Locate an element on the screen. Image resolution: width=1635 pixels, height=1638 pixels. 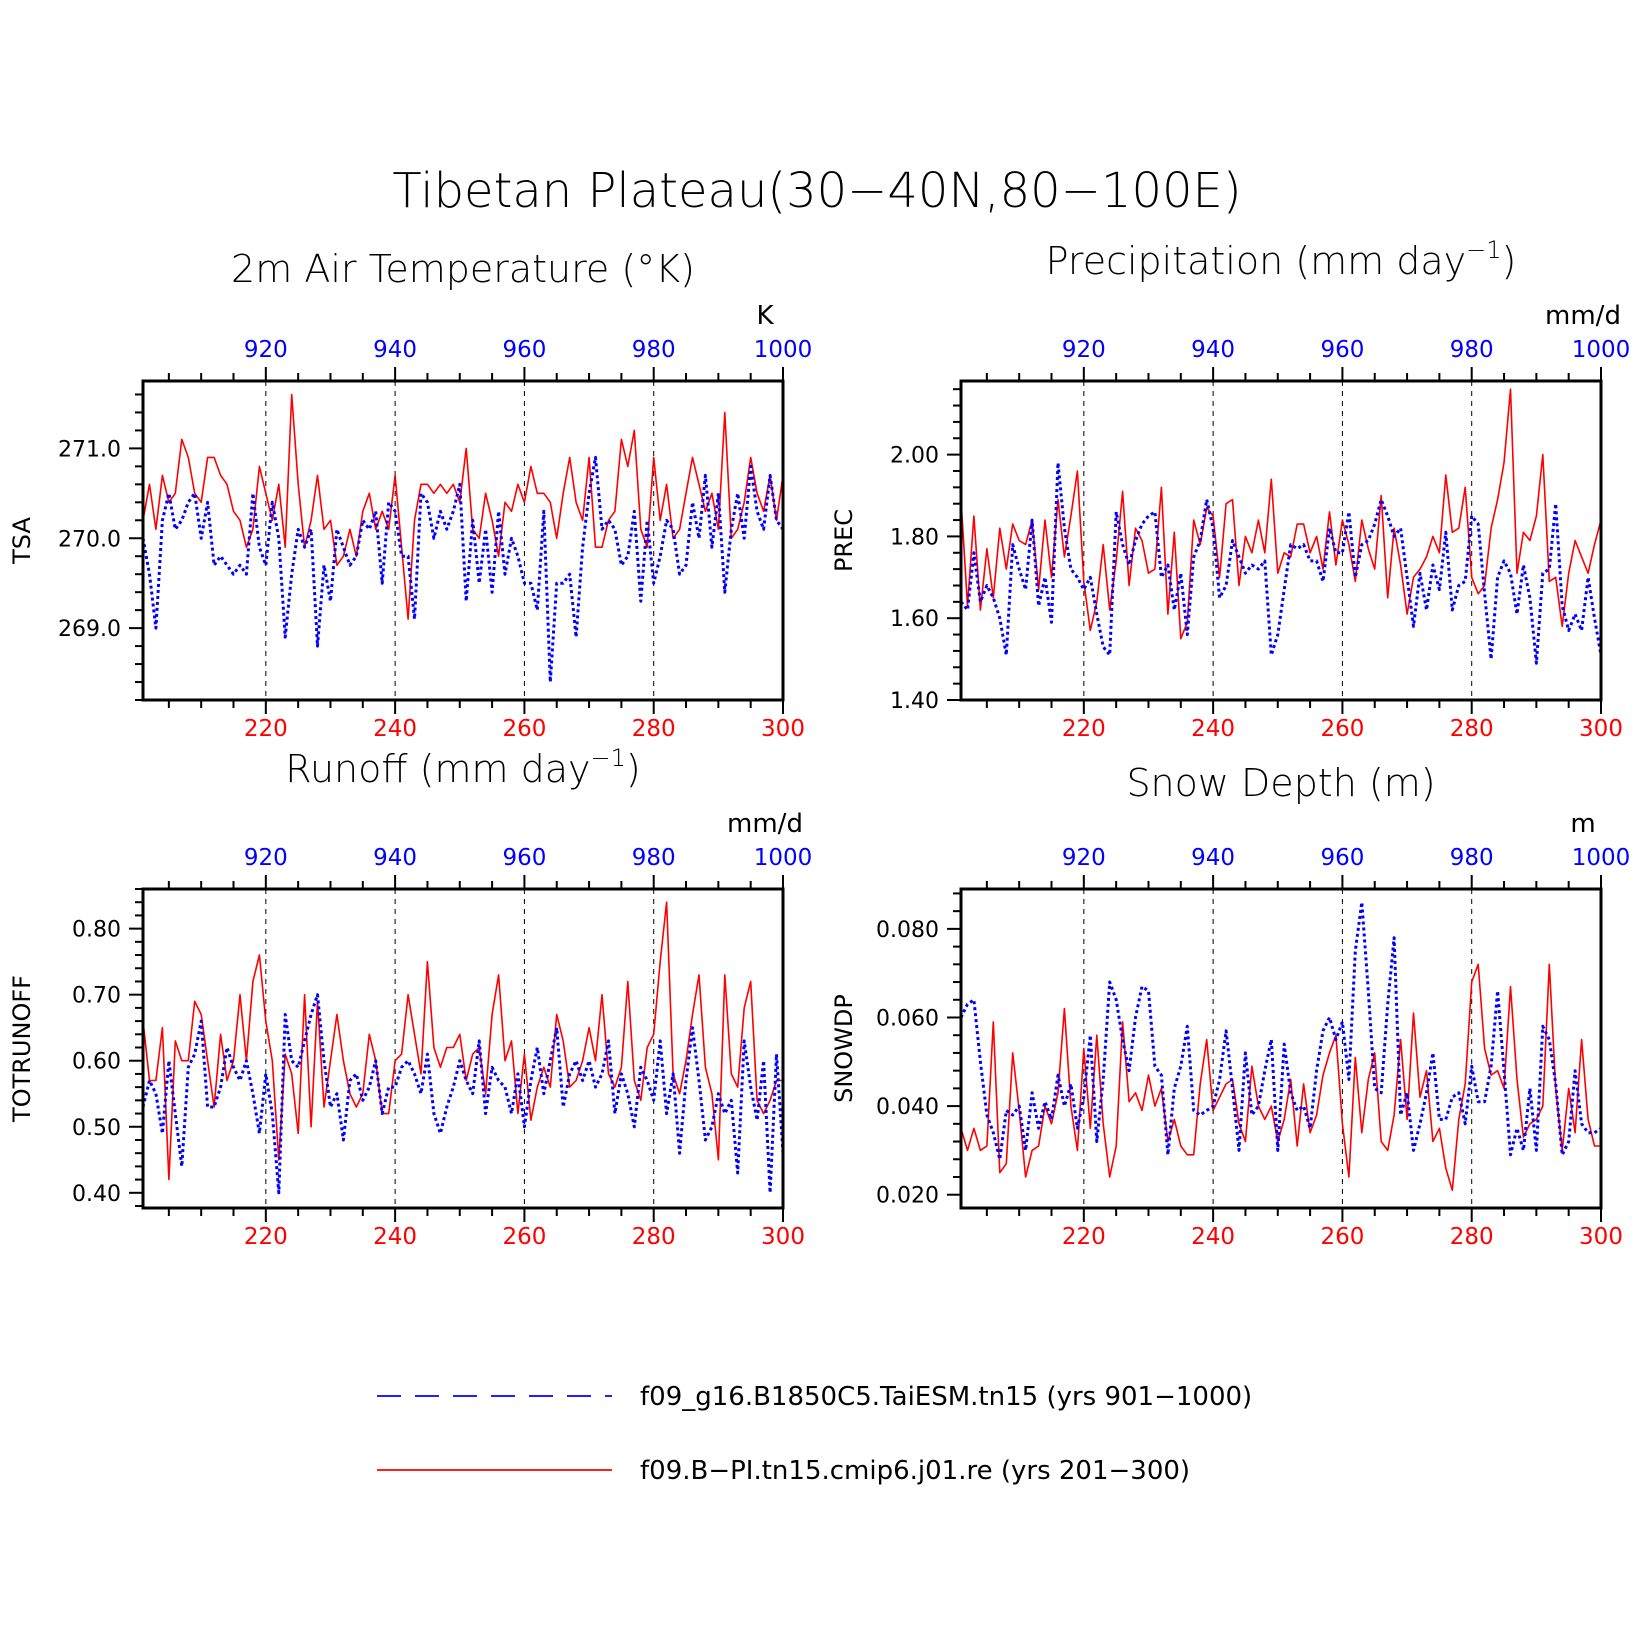
y-tick-label: 270.0 is located at coordinates (89, 539).